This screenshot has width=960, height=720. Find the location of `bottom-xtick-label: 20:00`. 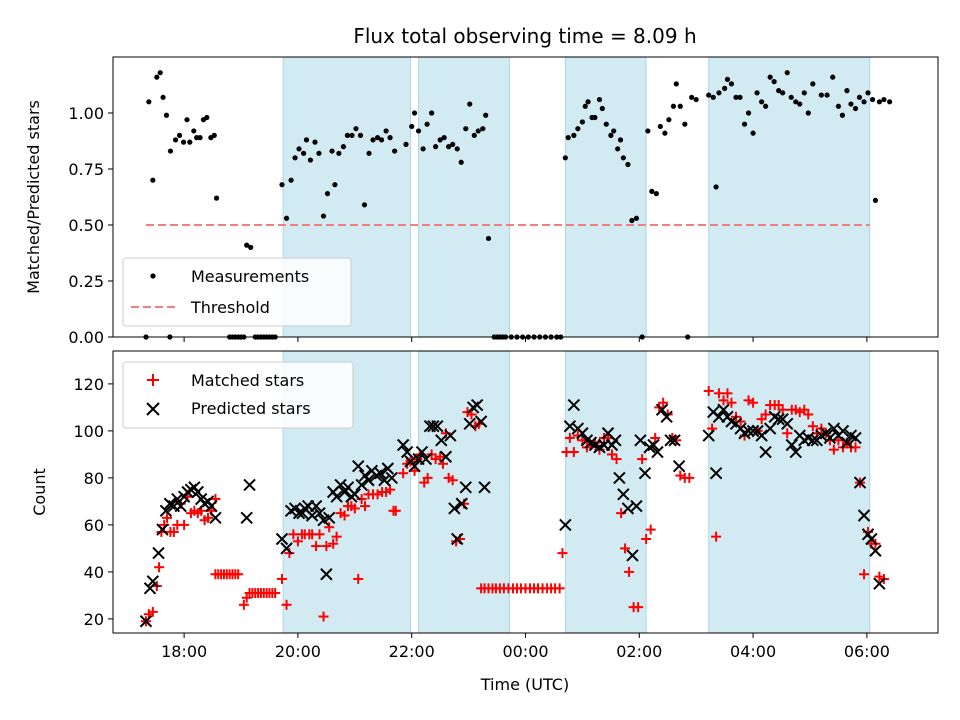

bottom-xtick-label: 20:00 is located at coordinates (298, 651).